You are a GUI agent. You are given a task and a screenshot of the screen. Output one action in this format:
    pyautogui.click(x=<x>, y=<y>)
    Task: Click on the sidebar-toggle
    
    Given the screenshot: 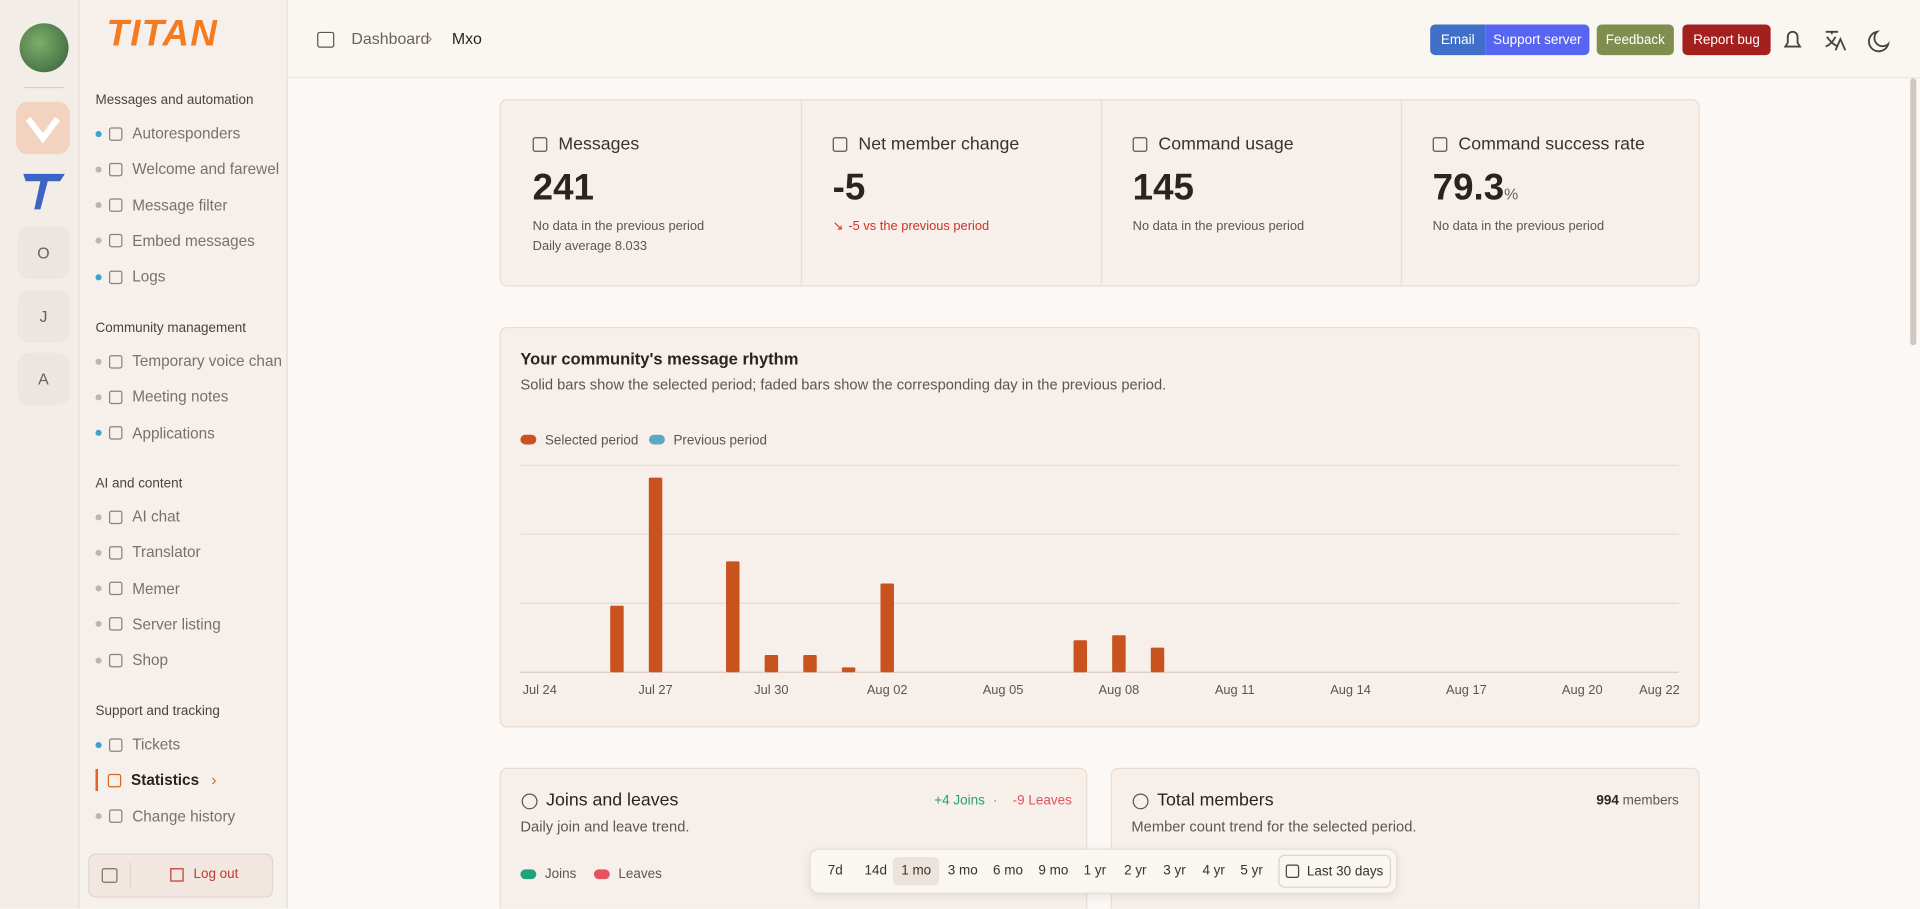 What is the action you would take?
    pyautogui.click(x=326, y=39)
    